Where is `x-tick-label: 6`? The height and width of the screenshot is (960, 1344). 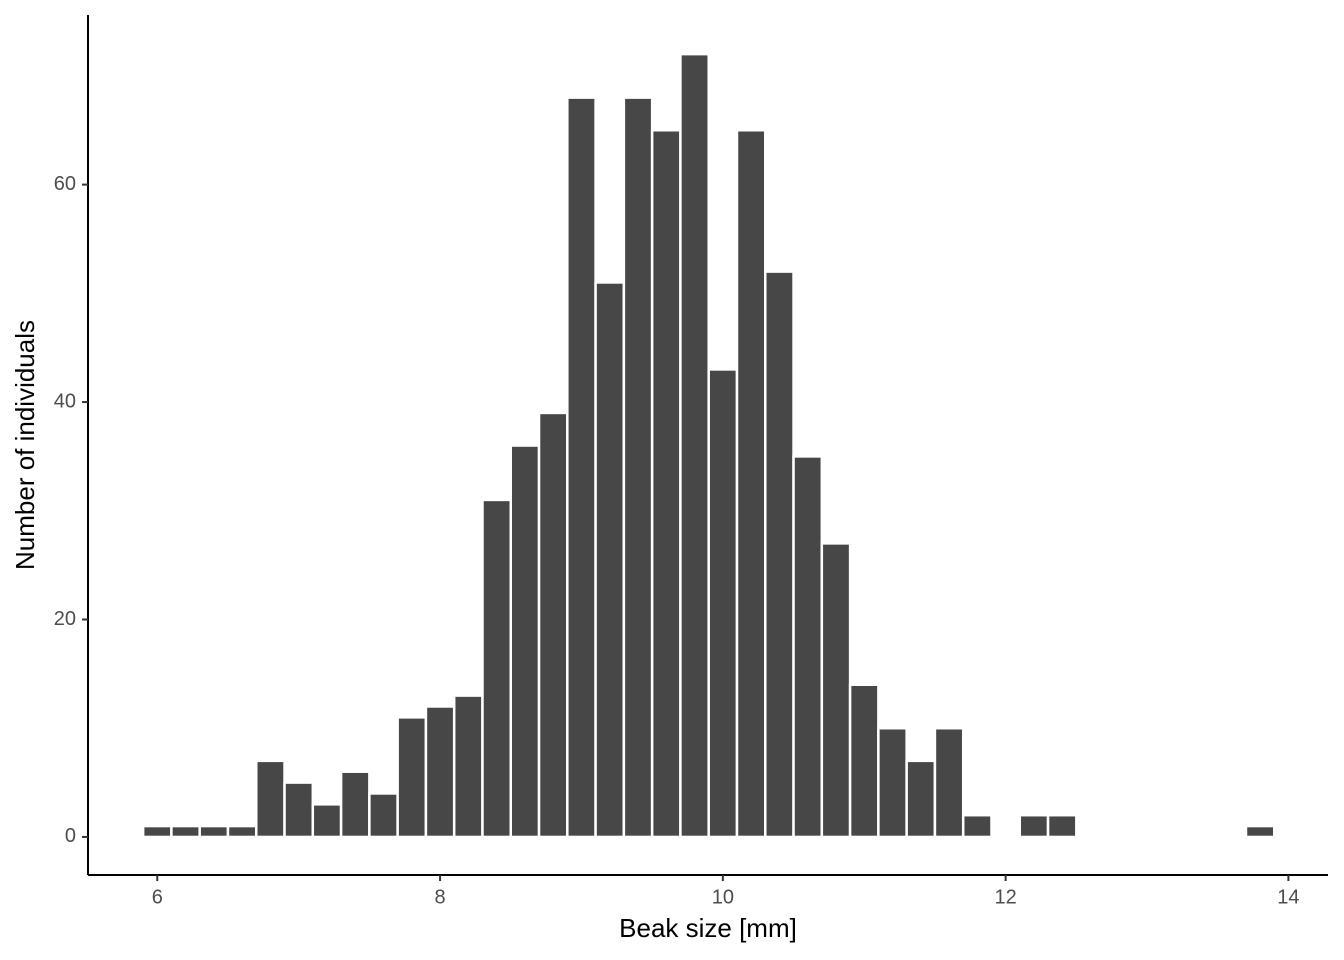 x-tick-label: 6 is located at coordinates (157, 897).